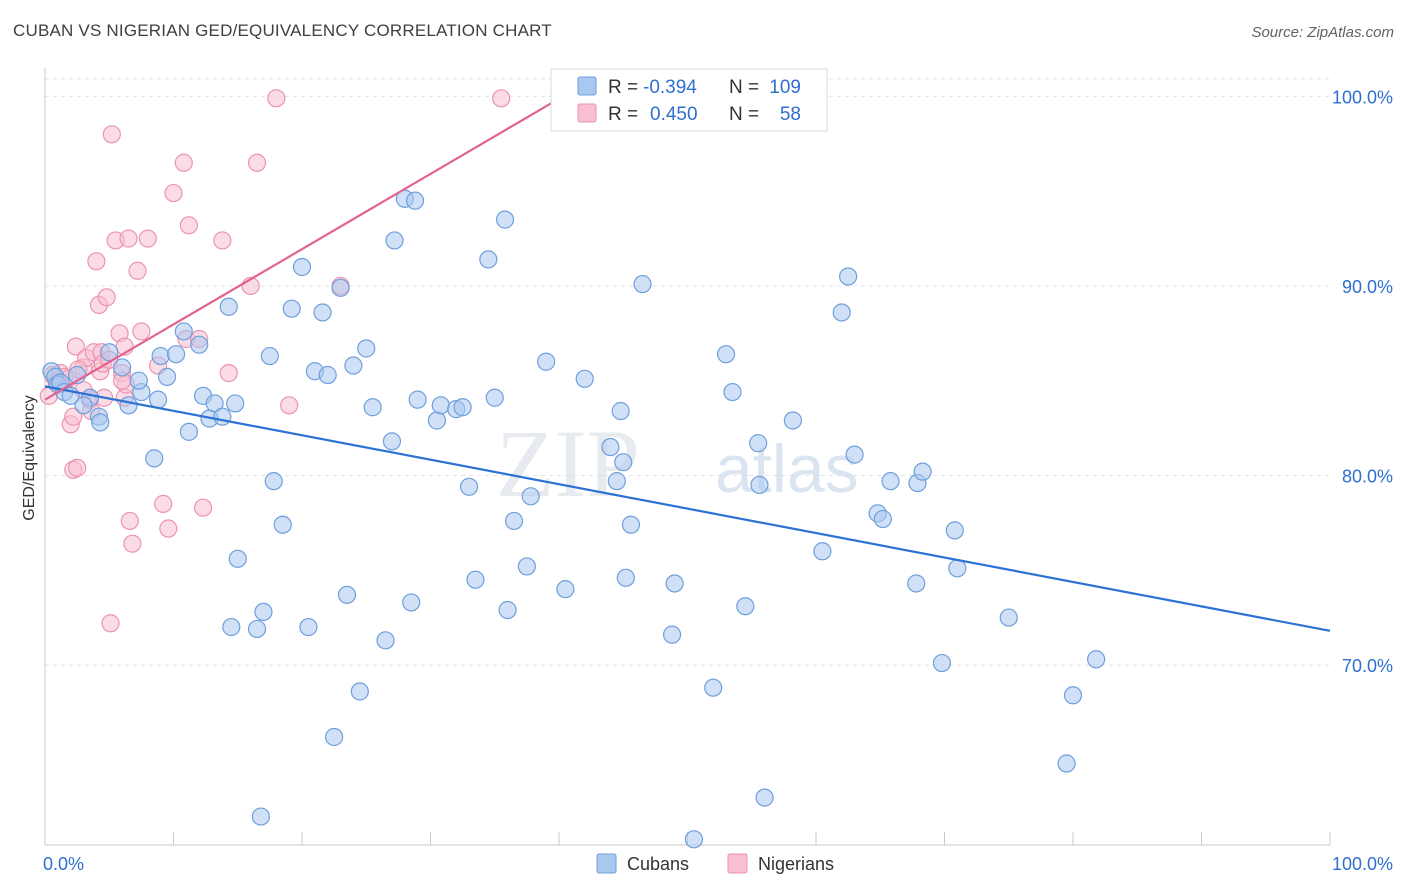 The image size is (1406, 892). What do you see at coordinates (623, 87) in the screenshot?
I see `stats-cubans-r-label: R =` at bounding box center [623, 87].